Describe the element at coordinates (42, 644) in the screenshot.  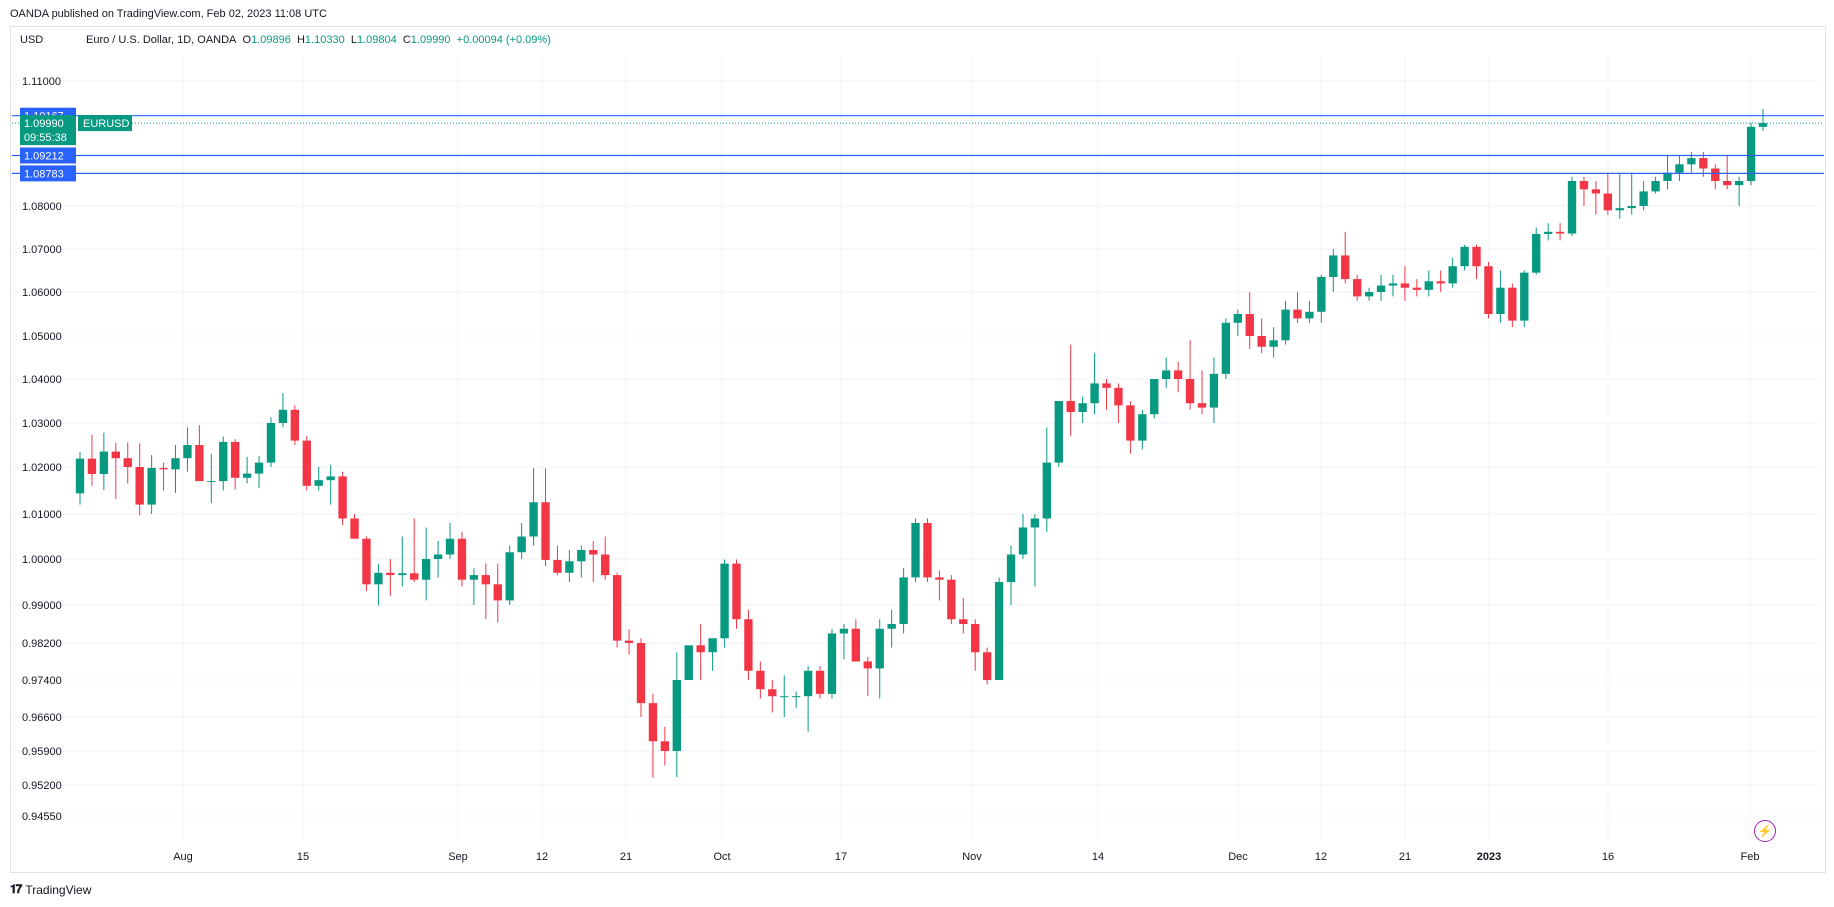
I see `y-tick-label: 0.98200` at that location.